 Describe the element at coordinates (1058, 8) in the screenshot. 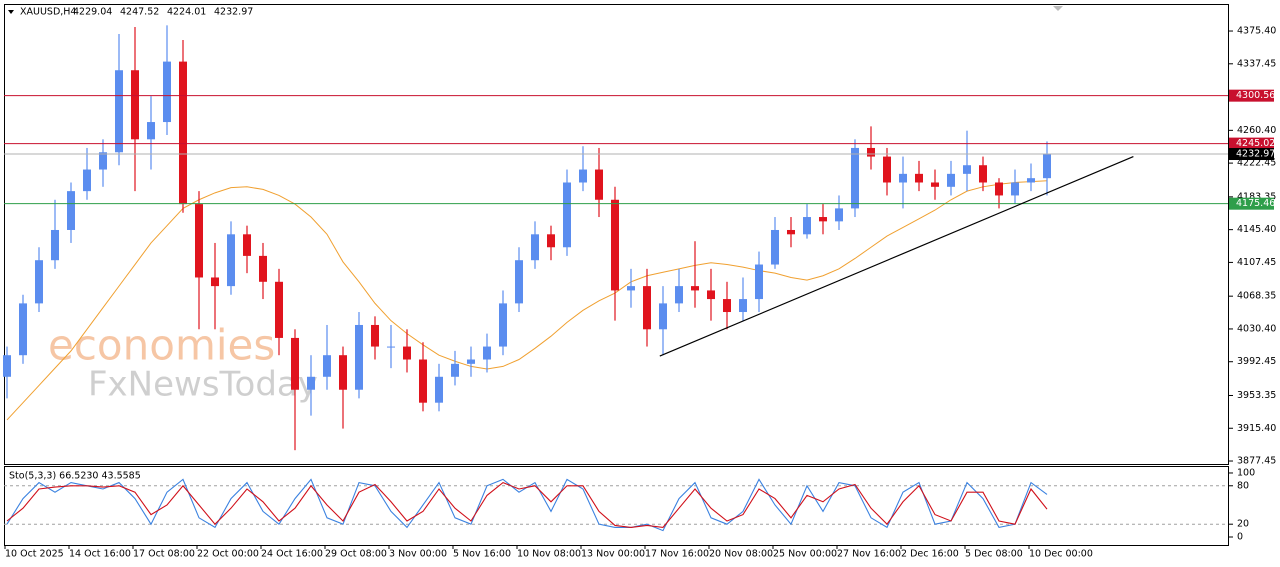

I see `scroll-marker` at that location.